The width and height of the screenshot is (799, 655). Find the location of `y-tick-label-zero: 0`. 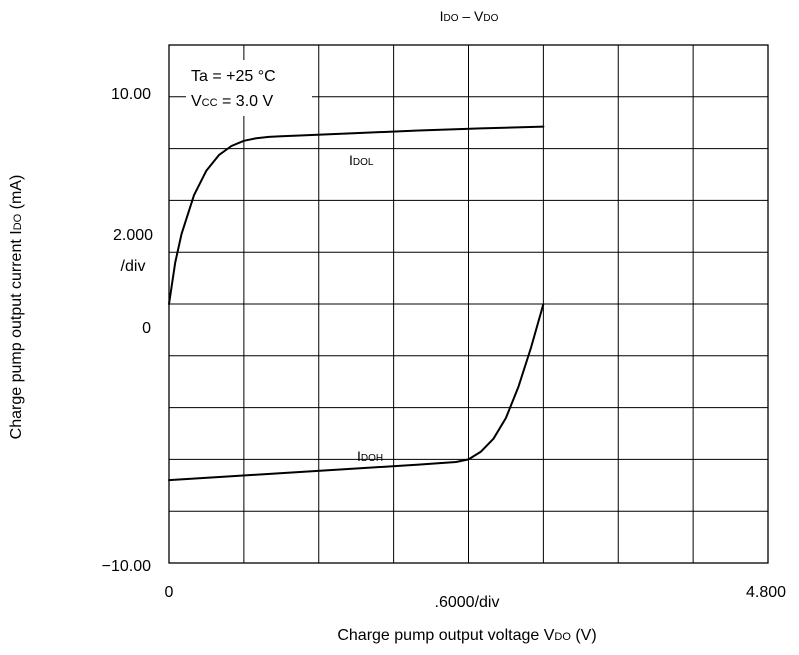

y-tick-label-zero: 0 is located at coordinates (146, 328).